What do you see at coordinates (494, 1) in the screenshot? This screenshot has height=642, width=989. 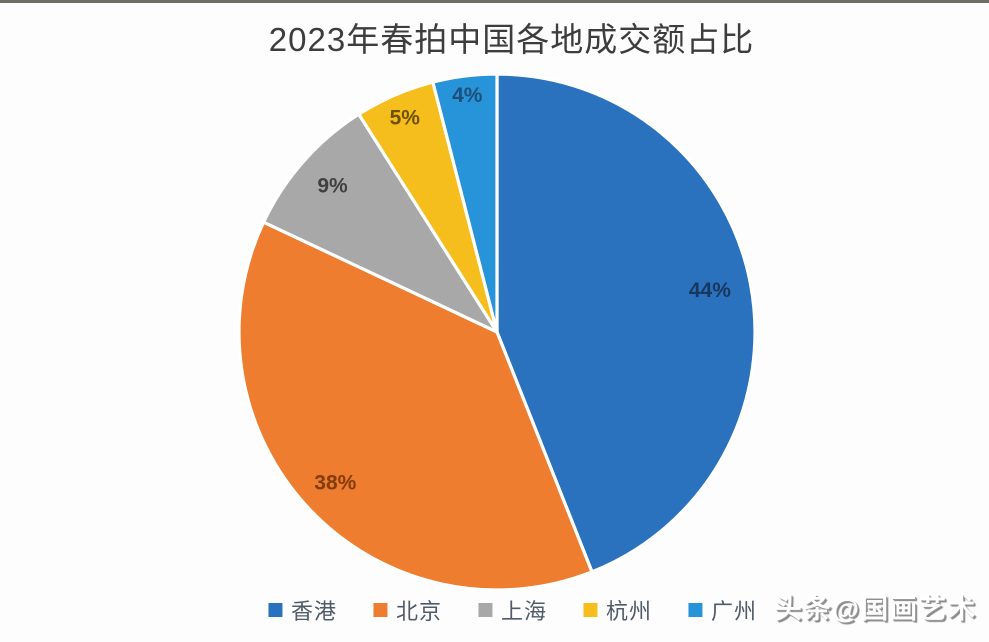 I see `top-border-line` at bounding box center [494, 1].